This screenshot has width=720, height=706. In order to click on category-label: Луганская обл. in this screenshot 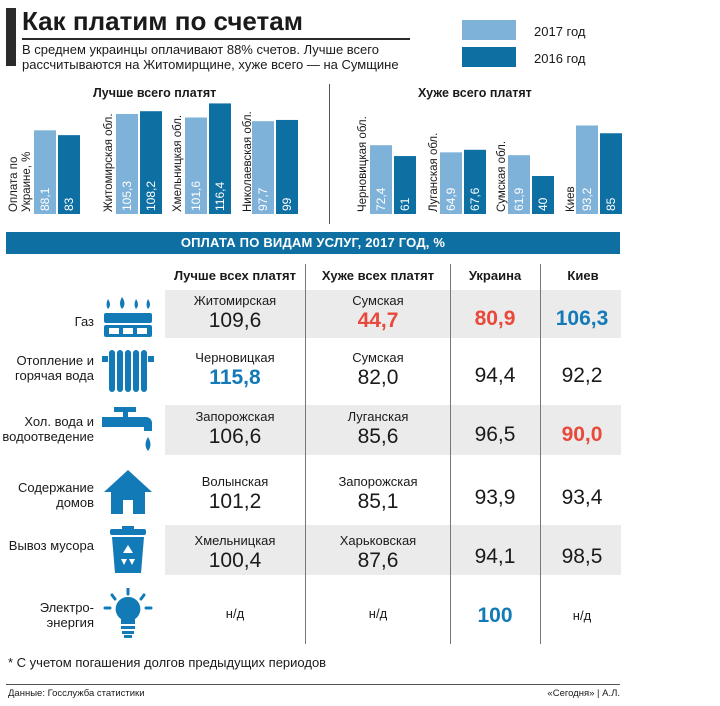, I will do `click(434, 172)`.